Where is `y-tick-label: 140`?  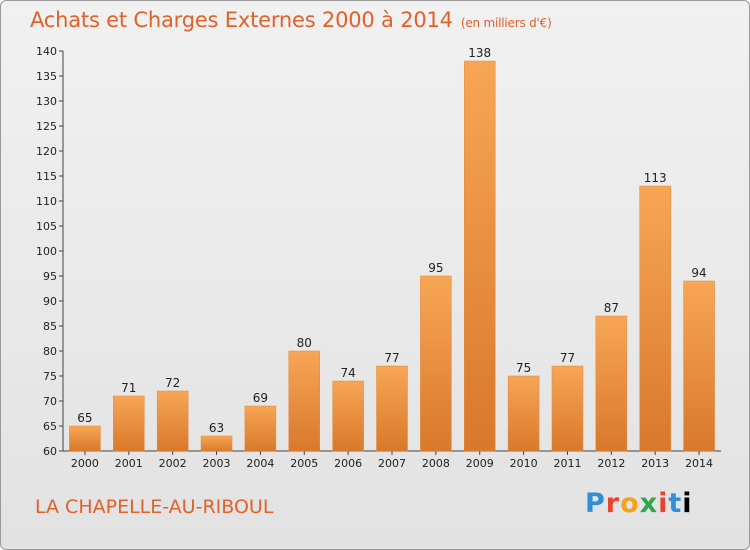
y-tick-label: 140 is located at coordinates (46, 51).